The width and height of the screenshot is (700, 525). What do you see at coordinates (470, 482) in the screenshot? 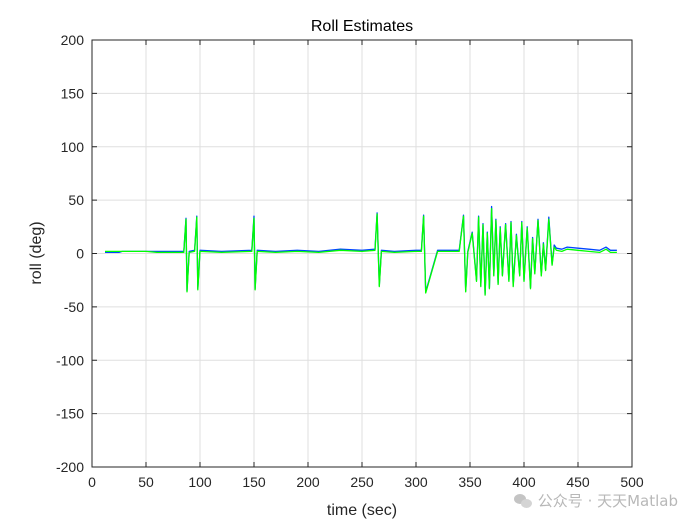
I see `x-tick-label: 350` at bounding box center [470, 482].